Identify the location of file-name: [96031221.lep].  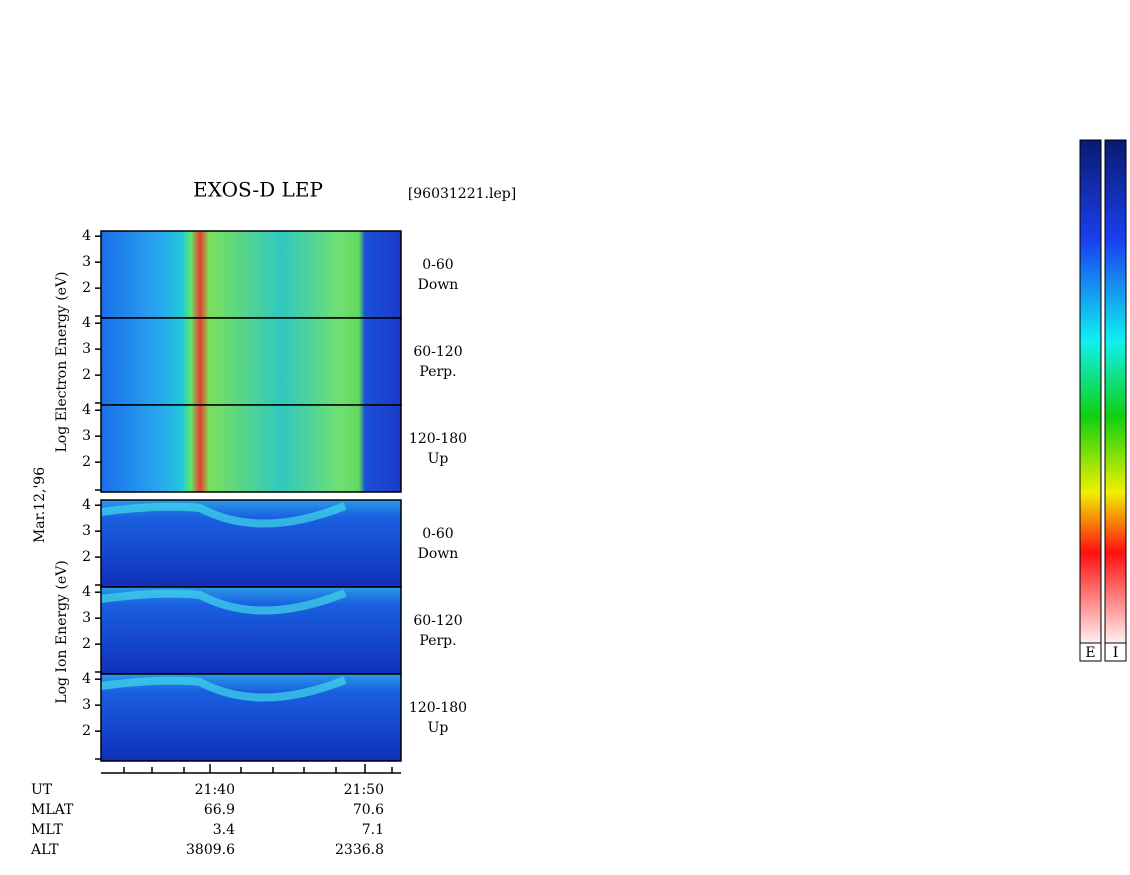
(462, 194).